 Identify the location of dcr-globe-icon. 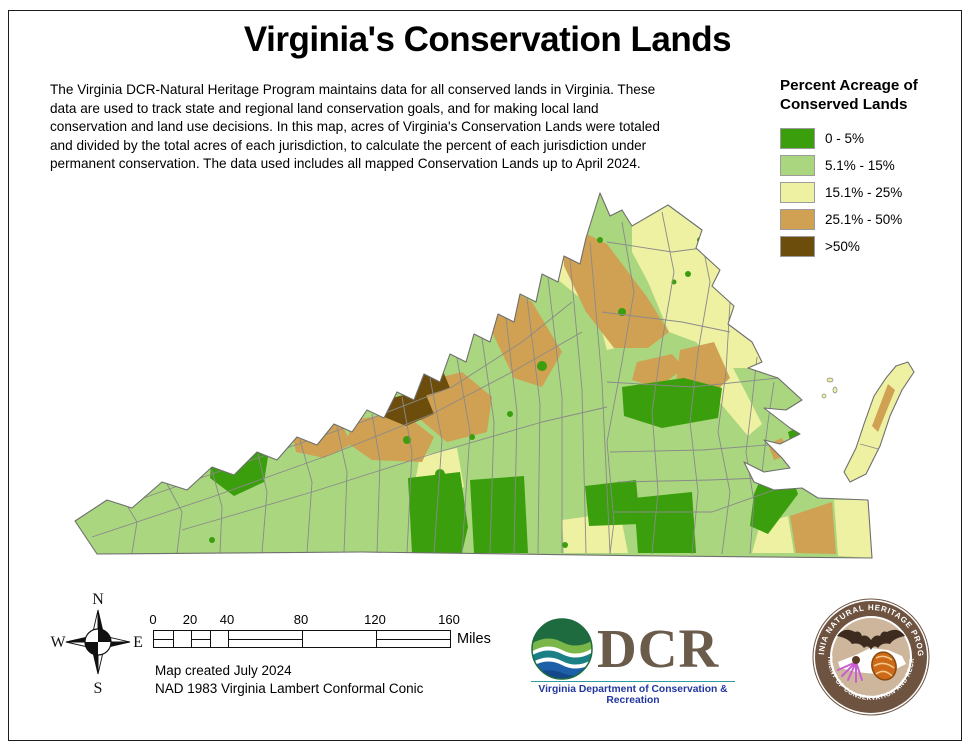
(562, 649).